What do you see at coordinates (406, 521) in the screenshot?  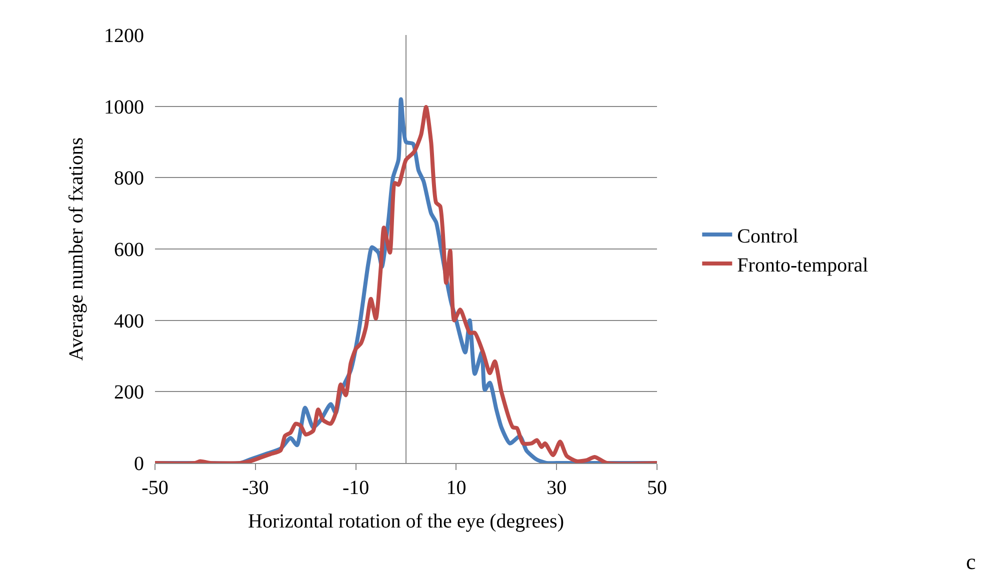 I see `x-axis-title: Horizontal rotation of the eye (degrees)` at bounding box center [406, 521].